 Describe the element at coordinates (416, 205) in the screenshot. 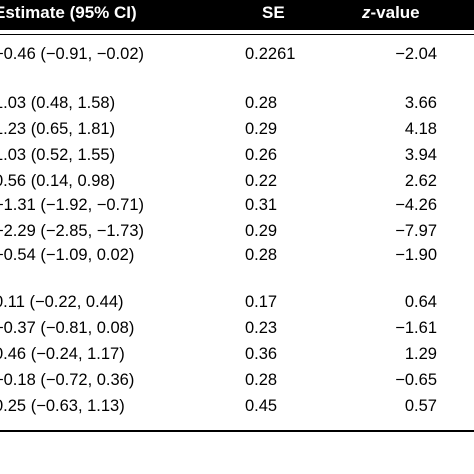

I see `z-value-cell: −4.26` at that location.